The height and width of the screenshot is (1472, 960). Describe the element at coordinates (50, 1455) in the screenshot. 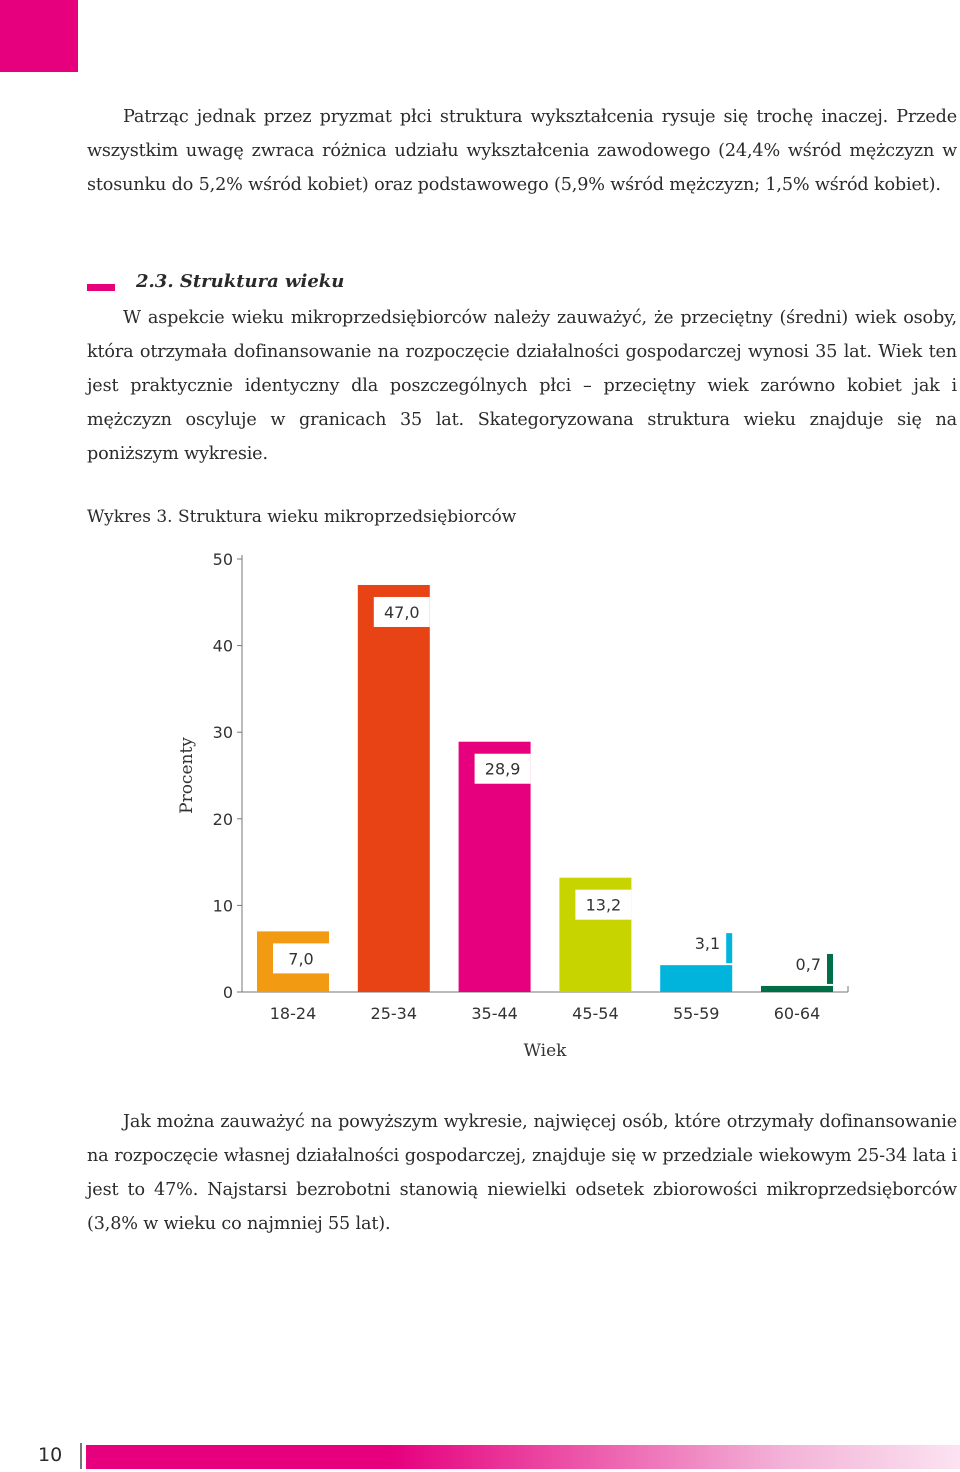

I see `page-number: 10` at that location.